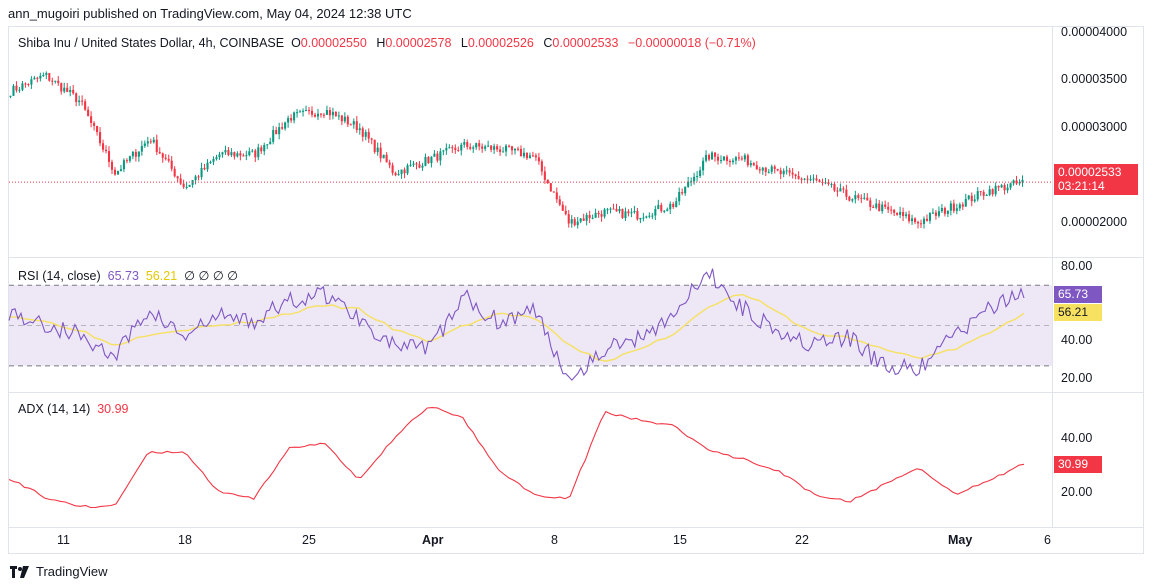 The width and height of the screenshot is (1154, 588). What do you see at coordinates (333, 43) in the screenshot?
I see `open-value: 0.00002550` at bounding box center [333, 43].